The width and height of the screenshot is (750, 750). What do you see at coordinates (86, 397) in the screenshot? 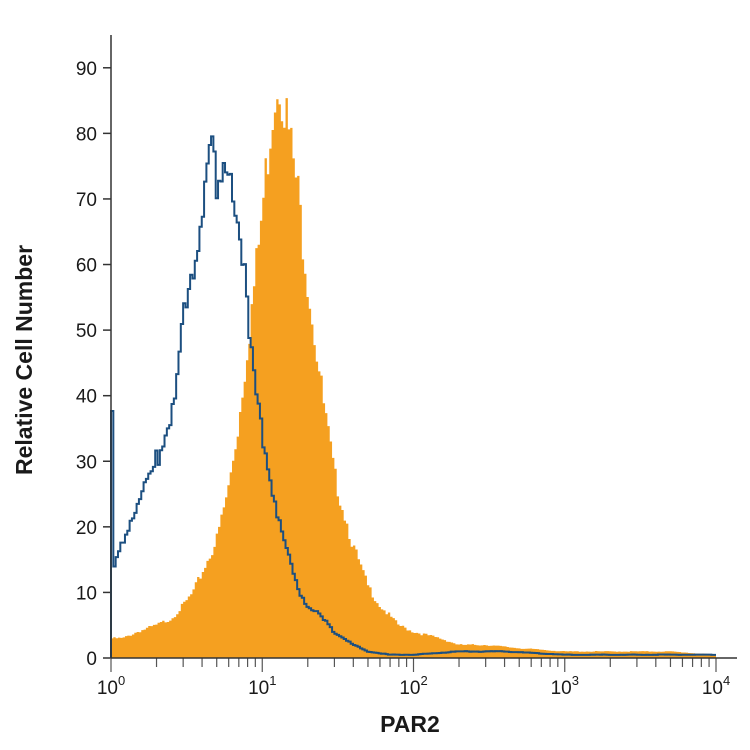
I see `y-tick-label: 40` at bounding box center [86, 397].